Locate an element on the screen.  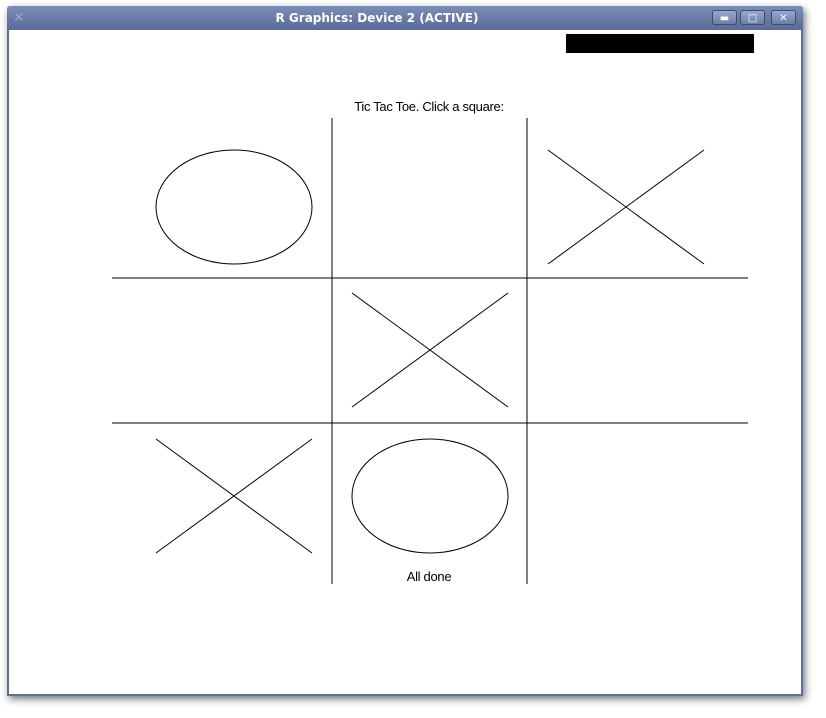
game-status: All done is located at coordinates (429, 576).